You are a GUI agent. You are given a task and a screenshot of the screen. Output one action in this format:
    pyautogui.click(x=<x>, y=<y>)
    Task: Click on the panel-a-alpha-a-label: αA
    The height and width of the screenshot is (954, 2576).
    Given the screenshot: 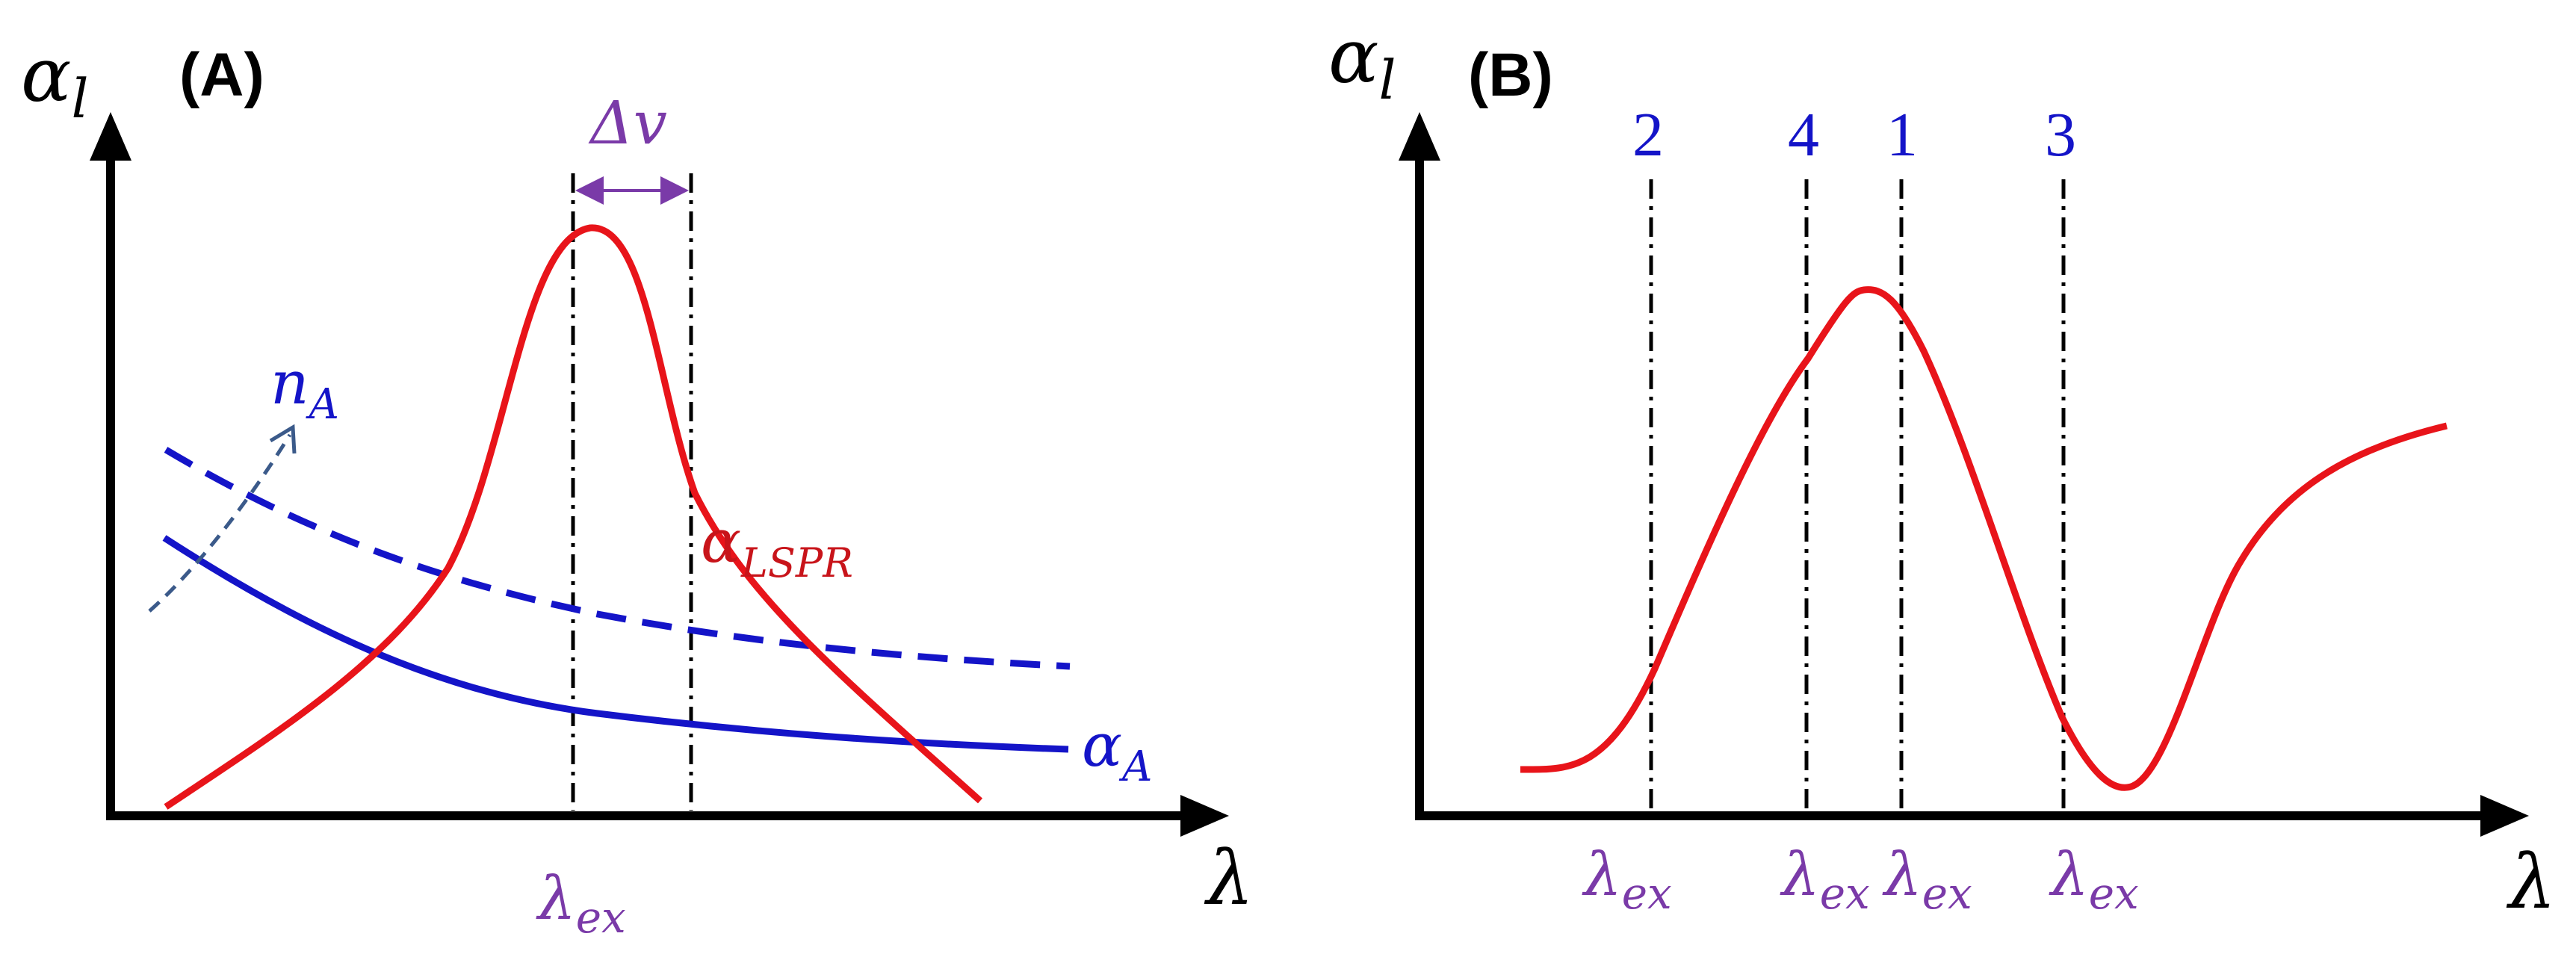 What is the action you would take?
    pyautogui.click(x=1117, y=750)
    